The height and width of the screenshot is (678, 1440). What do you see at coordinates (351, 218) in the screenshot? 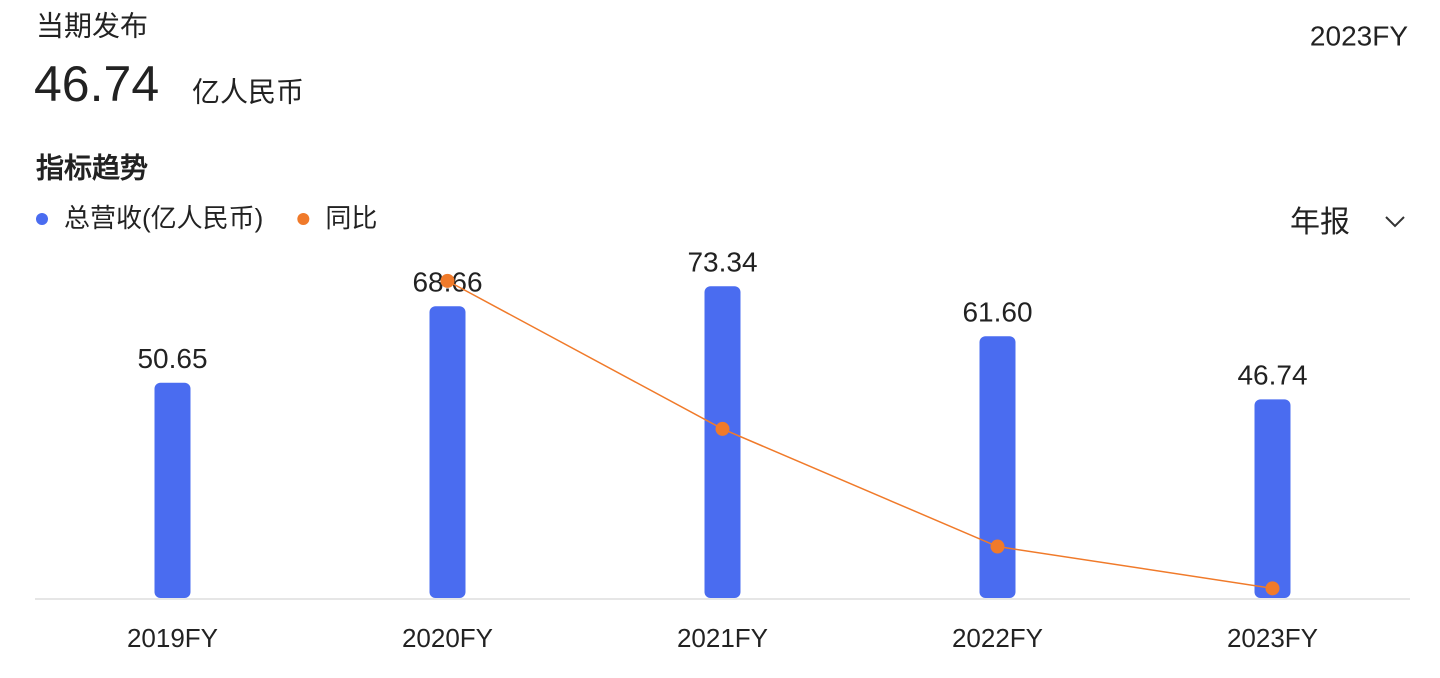
I see `legend-label: 同比` at bounding box center [351, 218].